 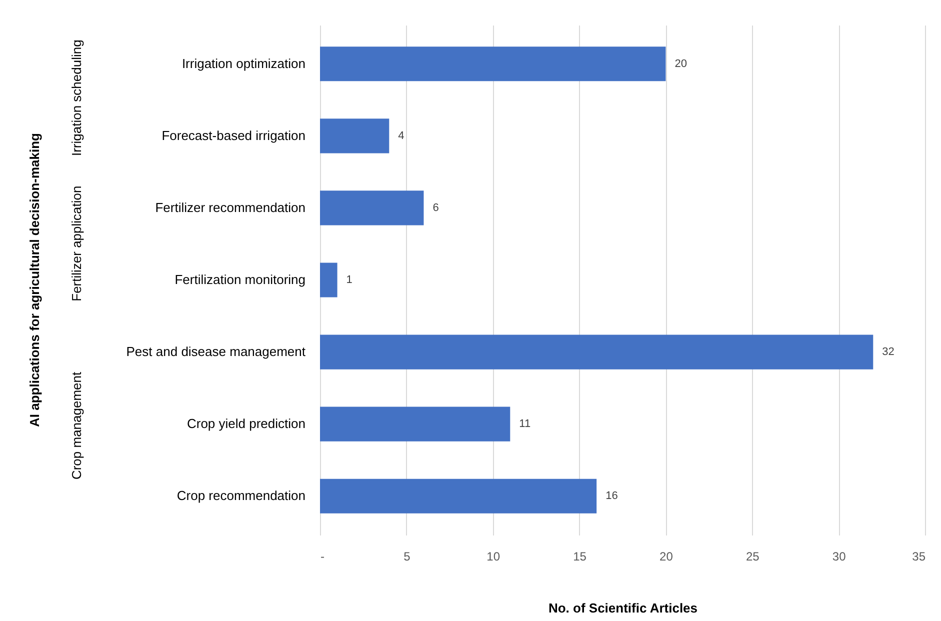 I want to click on x-axis-title: No. of Scientific Articles, so click(x=623, y=608).